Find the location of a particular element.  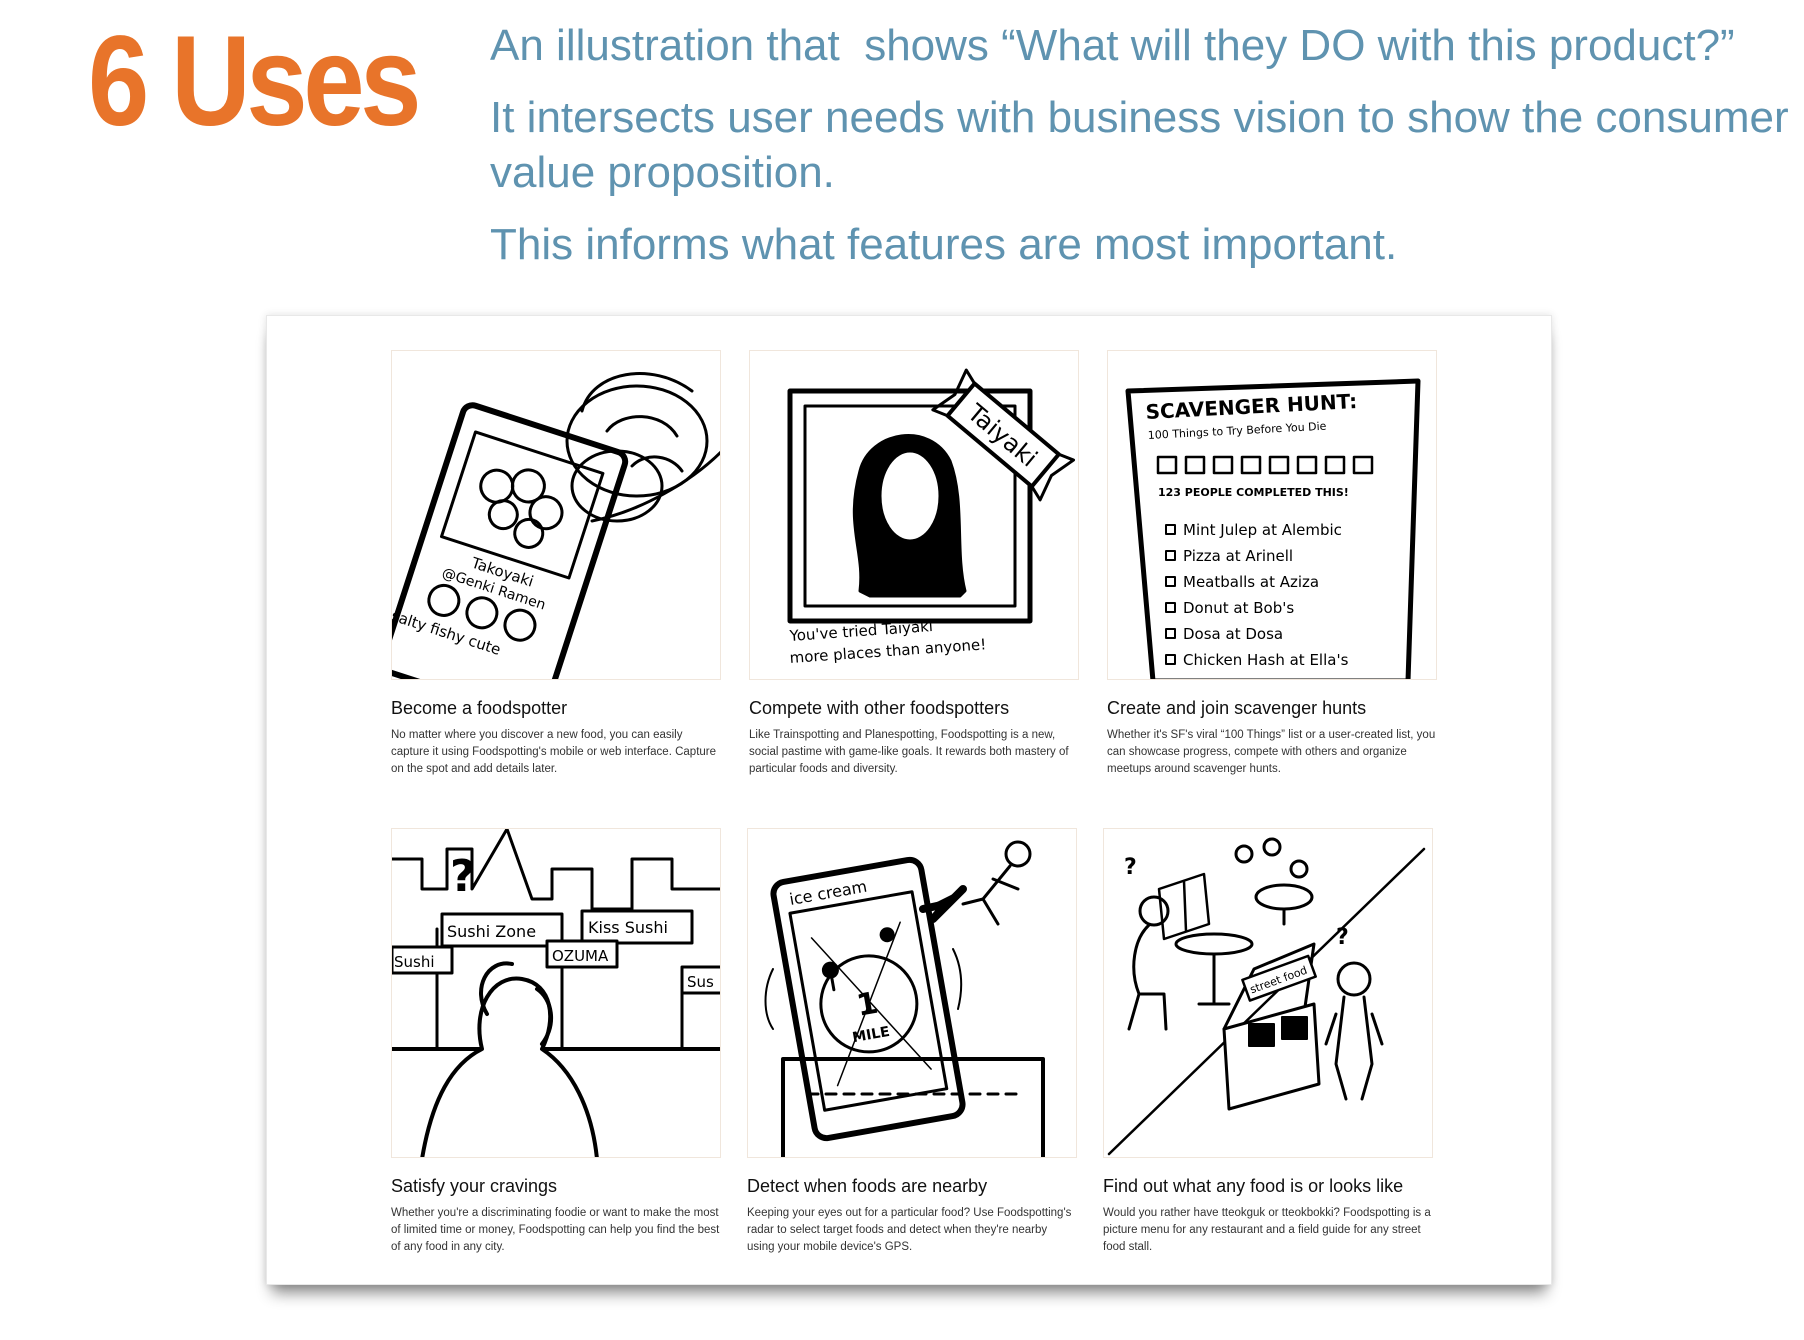

slide-title: 6 Uses is located at coordinates (254, 81).